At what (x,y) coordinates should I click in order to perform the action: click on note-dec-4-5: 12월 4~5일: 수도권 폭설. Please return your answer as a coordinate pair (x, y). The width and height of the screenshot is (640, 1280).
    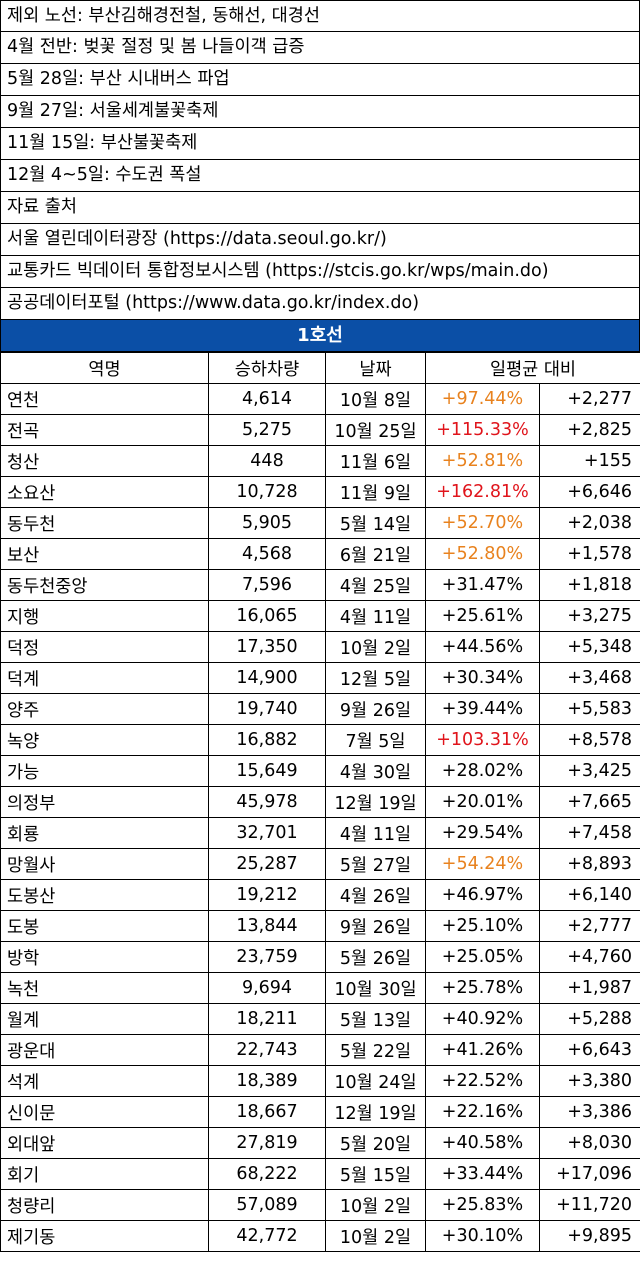
    Looking at the image, I should click on (320, 176).